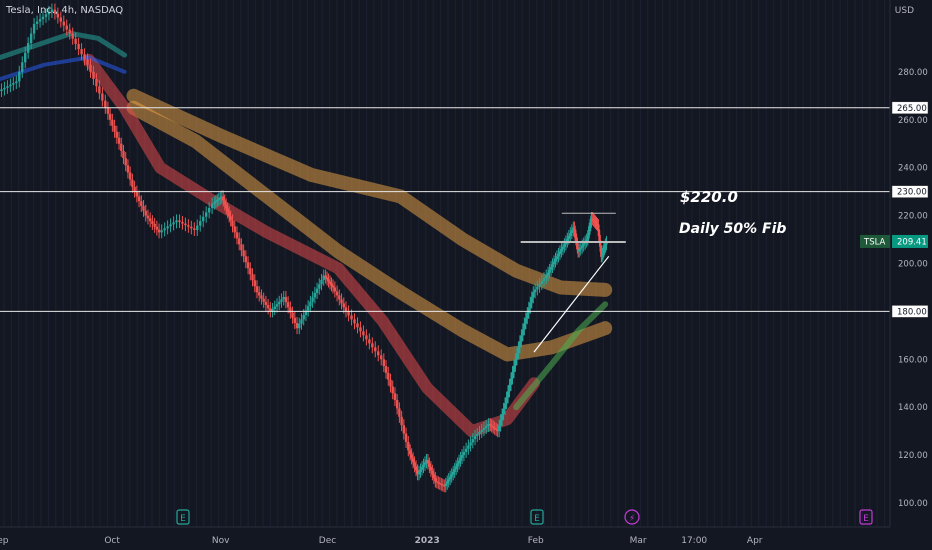 This screenshot has height=550, width=932. I want to click on price-tick-label: 280.00, so click(913, 73).